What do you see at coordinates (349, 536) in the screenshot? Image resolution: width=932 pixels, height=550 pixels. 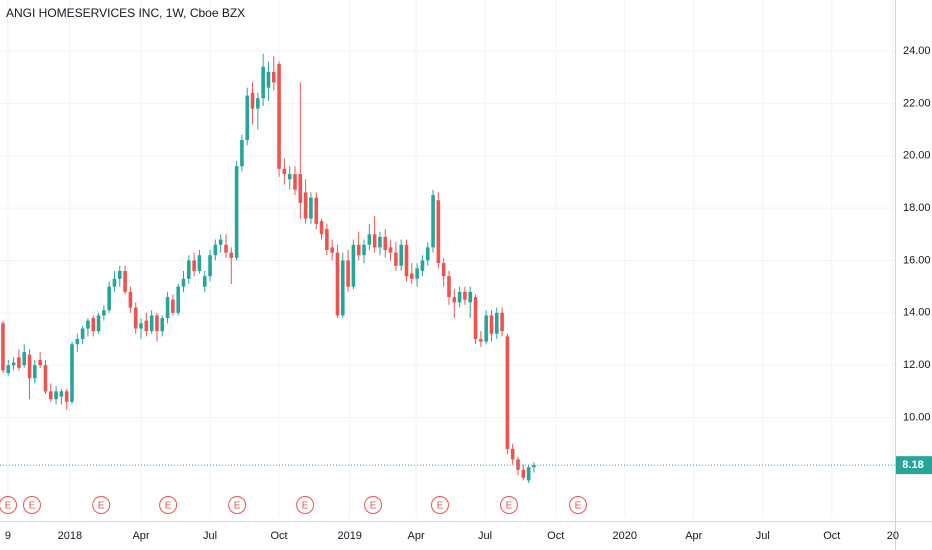 I see `x-tick-label: 2019` at bounding box center [349, 536].